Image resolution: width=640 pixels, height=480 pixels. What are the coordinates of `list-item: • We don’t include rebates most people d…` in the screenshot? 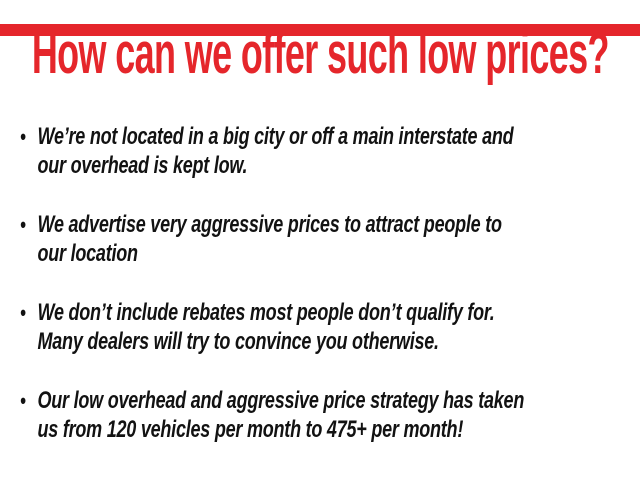 It's located at (247, 327).